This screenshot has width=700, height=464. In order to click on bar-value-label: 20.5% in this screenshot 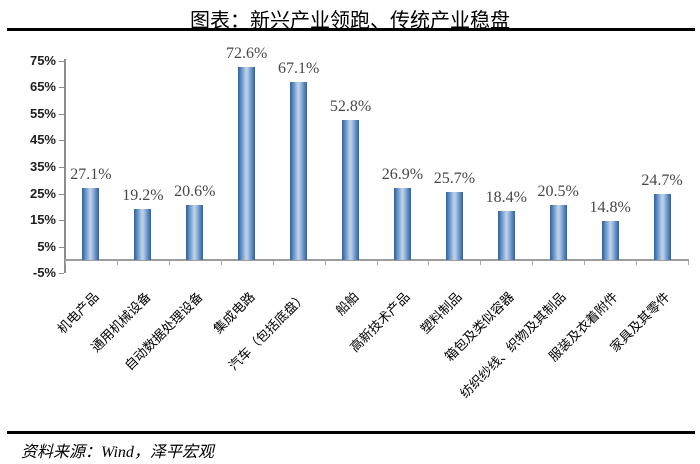, I will do `click(558, 192)`.